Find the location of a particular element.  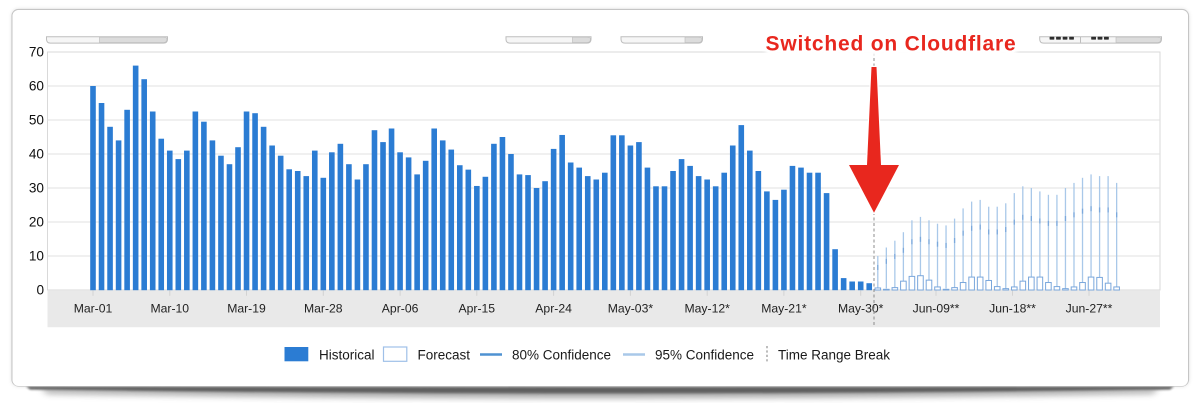

svg-text: Mar-10 is located at coordinates (169, 308).